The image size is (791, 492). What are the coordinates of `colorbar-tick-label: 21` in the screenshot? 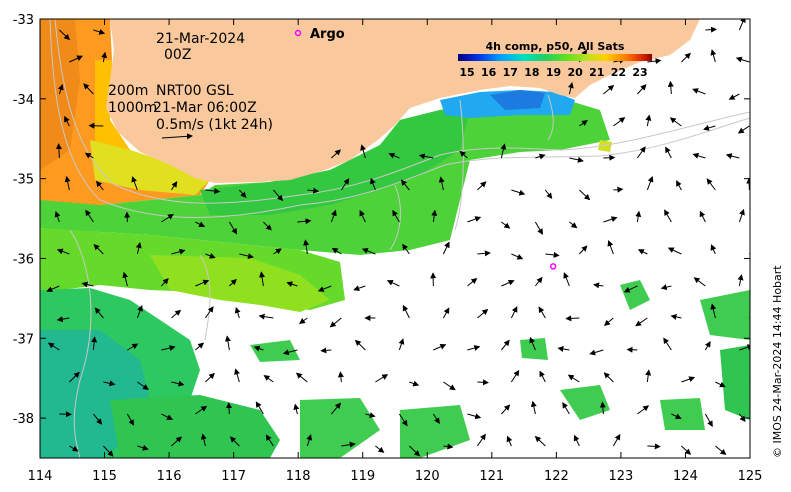 It's located at (596, 72).